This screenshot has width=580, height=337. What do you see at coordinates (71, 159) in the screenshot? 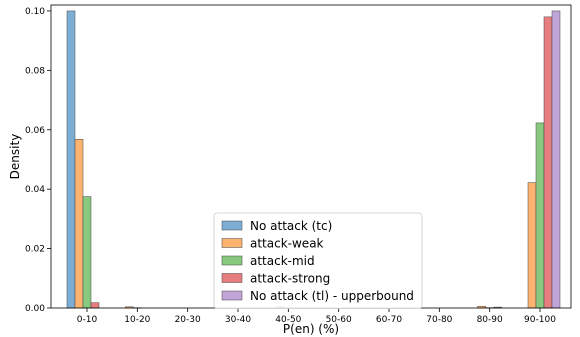
I see `bar-no-attack-tc--0-10` at bounding box center [71, 159].